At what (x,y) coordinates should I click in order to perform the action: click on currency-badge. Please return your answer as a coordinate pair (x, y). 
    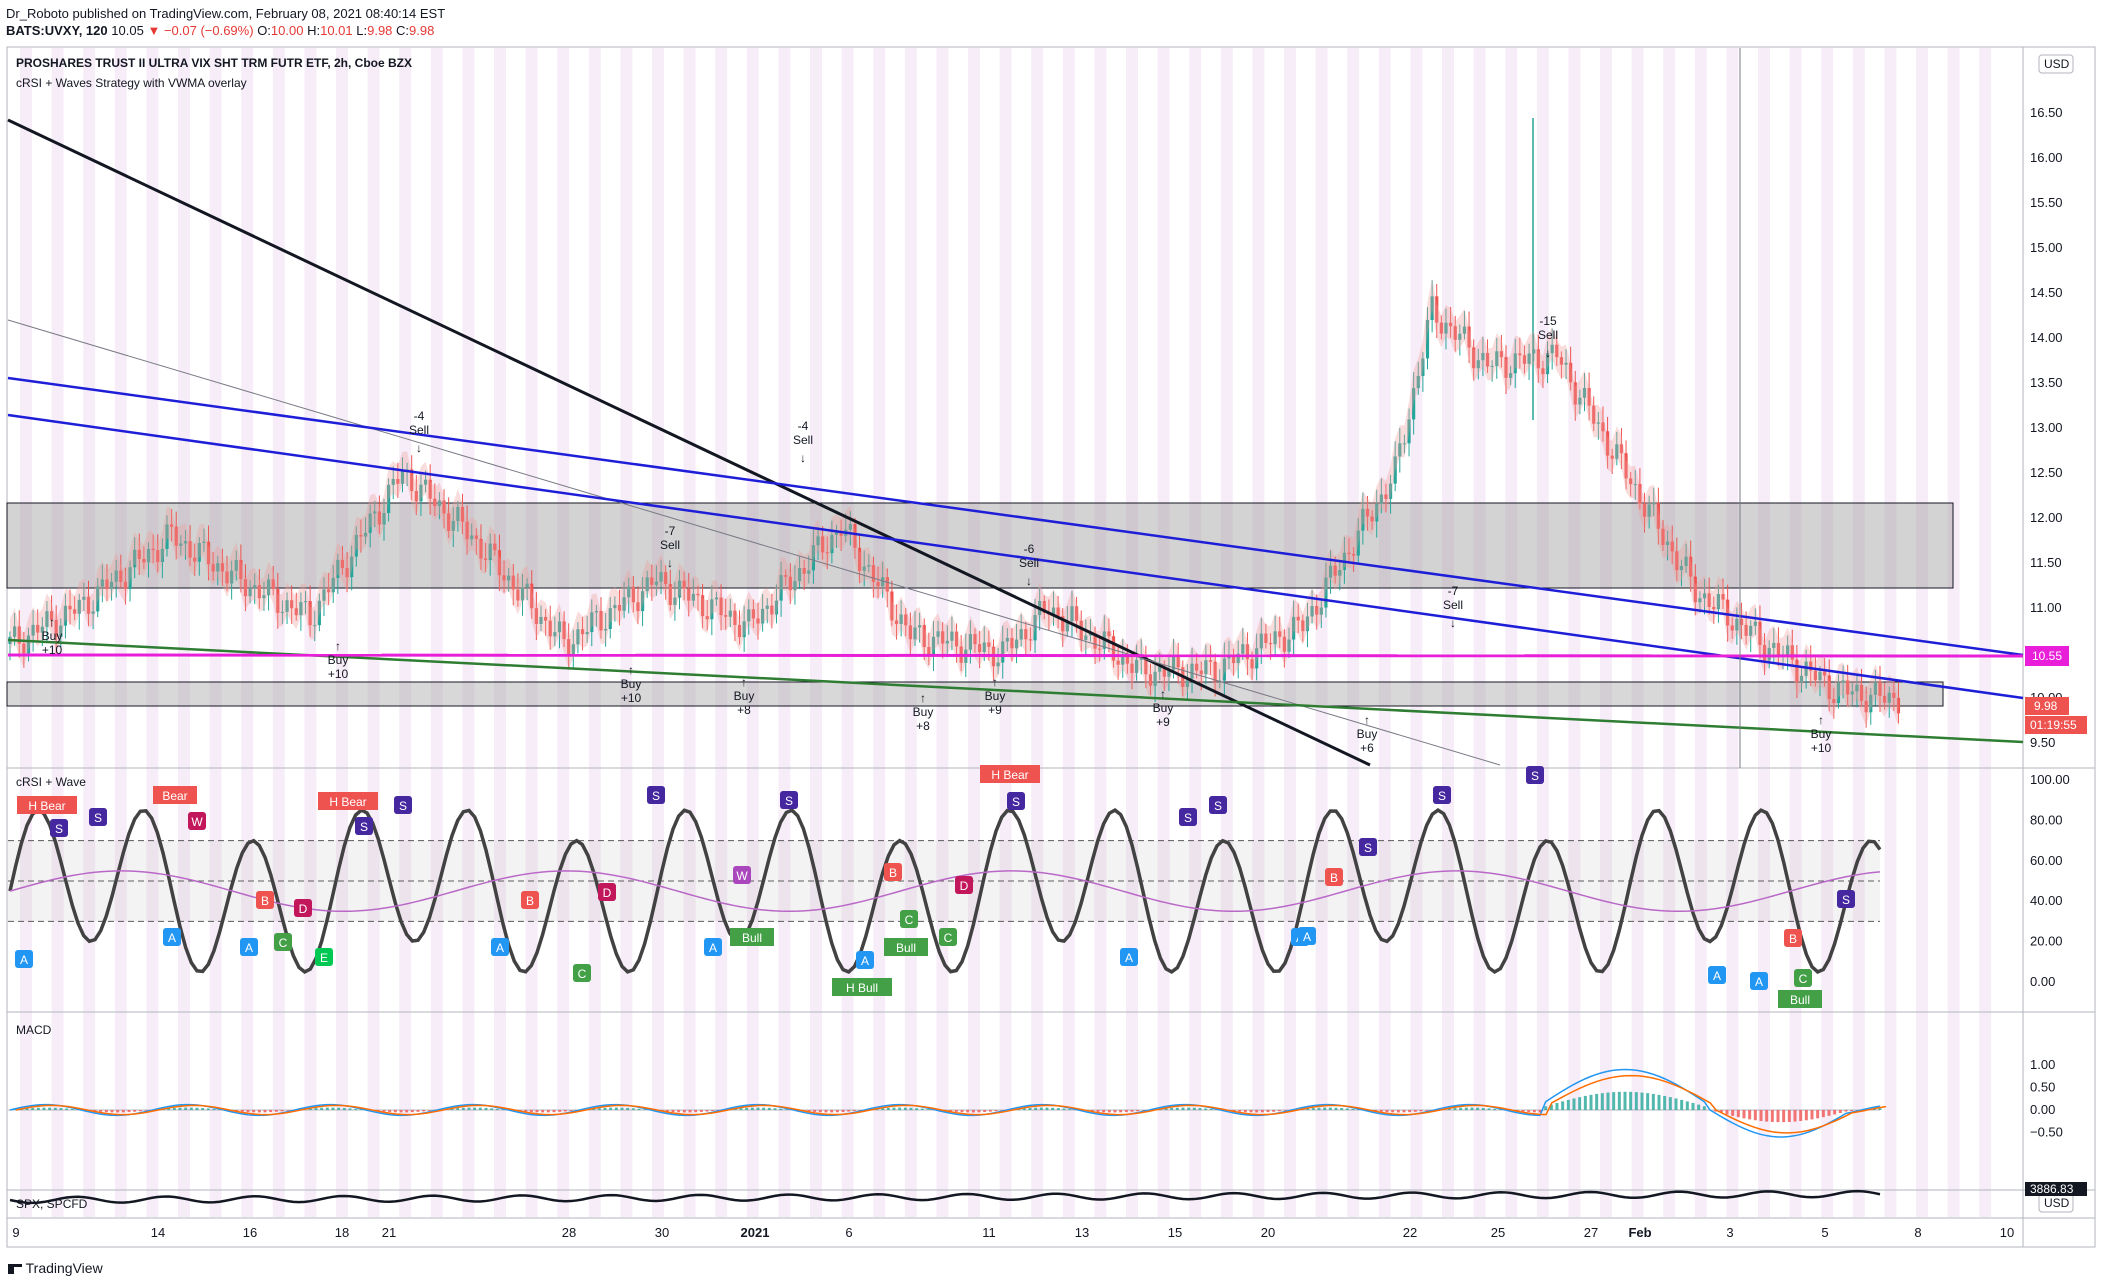
    Looking at the image, I should click on (2056, 64).